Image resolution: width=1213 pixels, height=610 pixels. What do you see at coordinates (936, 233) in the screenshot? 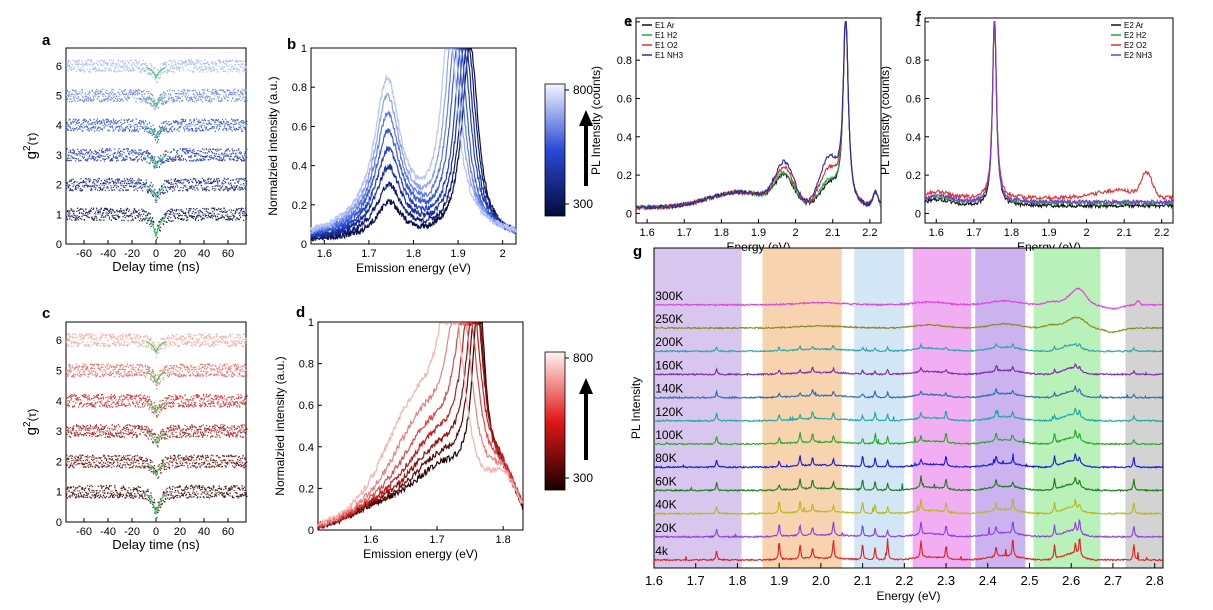
I see `f-xtick-label: 1.6` at bounding box center [936, 233].